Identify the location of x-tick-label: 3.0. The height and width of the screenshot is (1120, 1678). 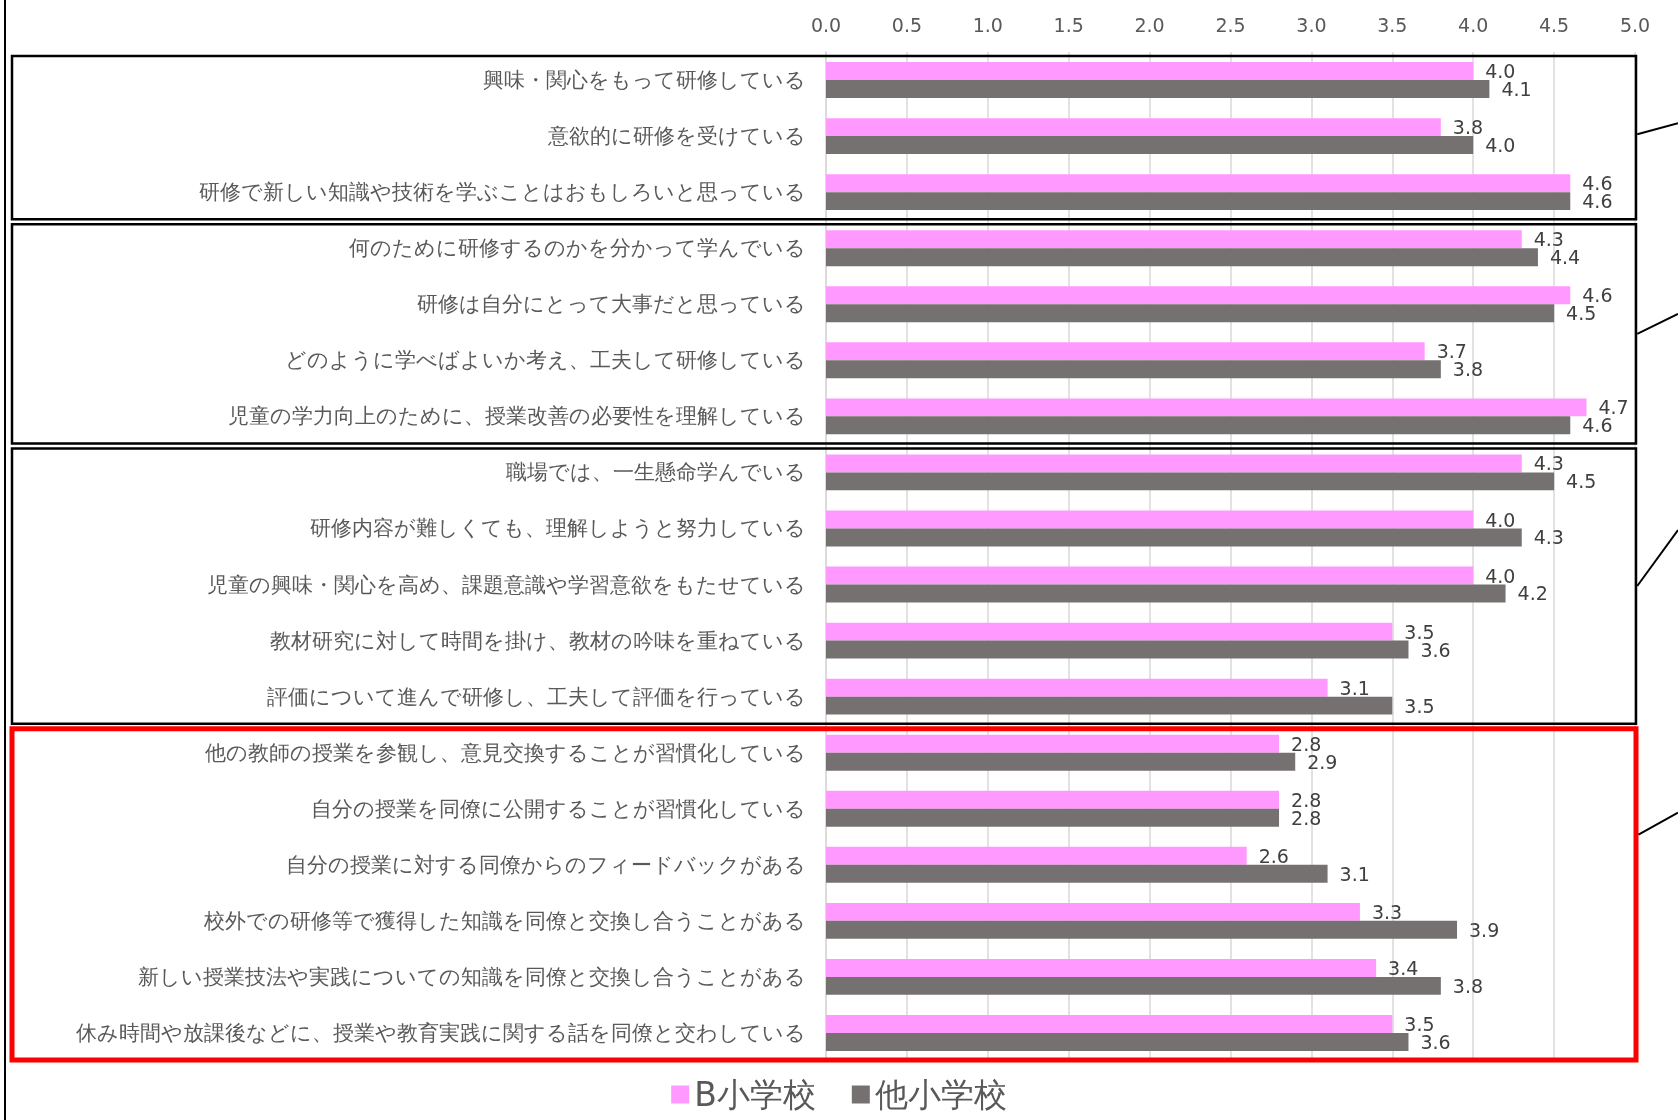
(1311, 24).